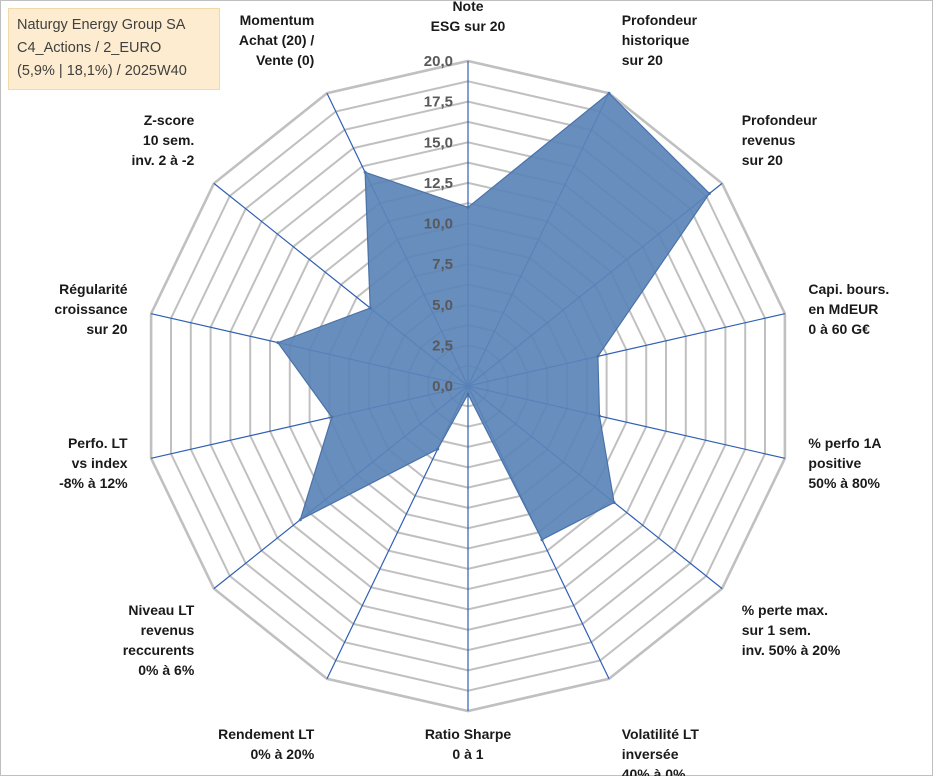 Image resolution: width=933 pixels, height=776 pixels. Describe the element at coordinates (166, 670) in the screenshot. I see `axis-label-line: 0% à 6%` at that location.